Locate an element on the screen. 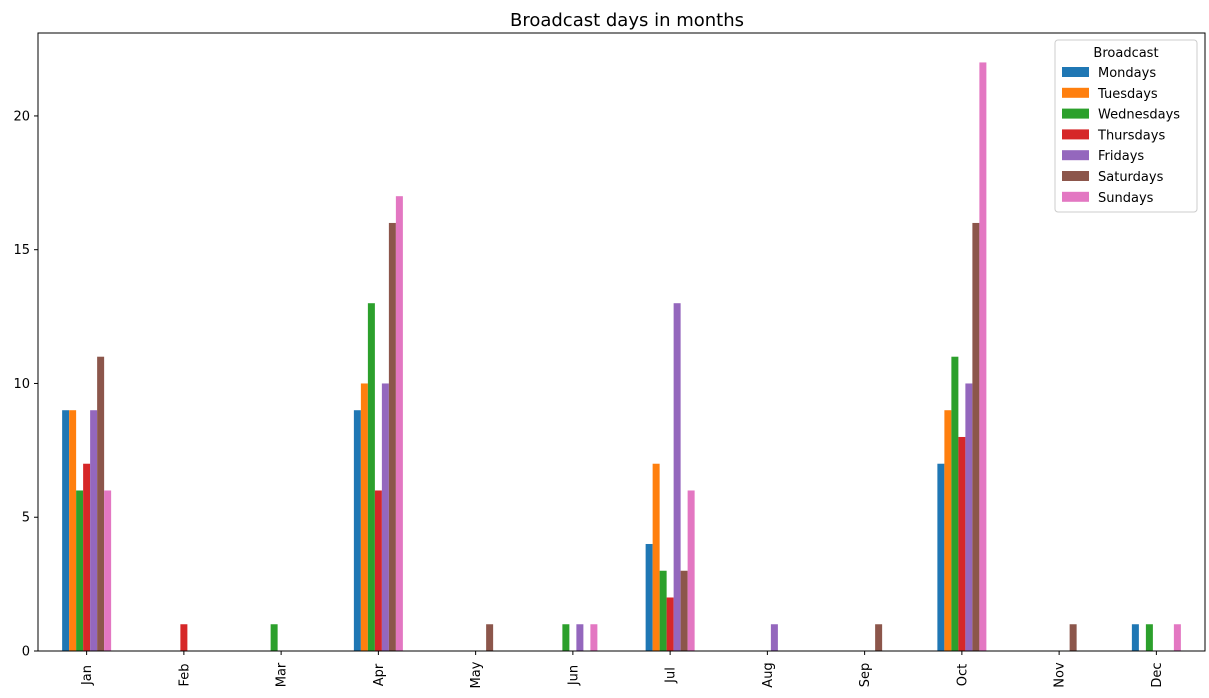 This screenshot has height=698, width=1209. bar-sundays-dec is located at coordinates (1177, 637).